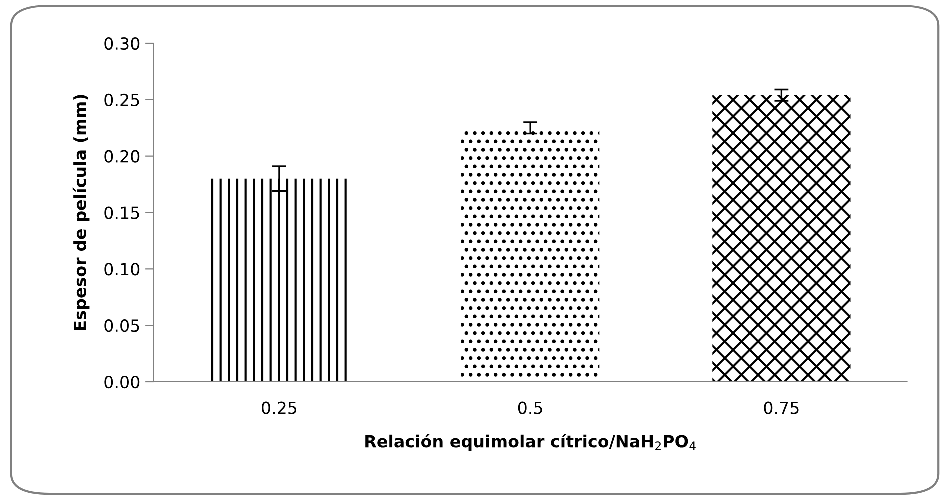 The image size is (950, 500). Describe the element at coordinates (122, 269) in the screenshot. I see `y-tick-label: 0.10` at that location.